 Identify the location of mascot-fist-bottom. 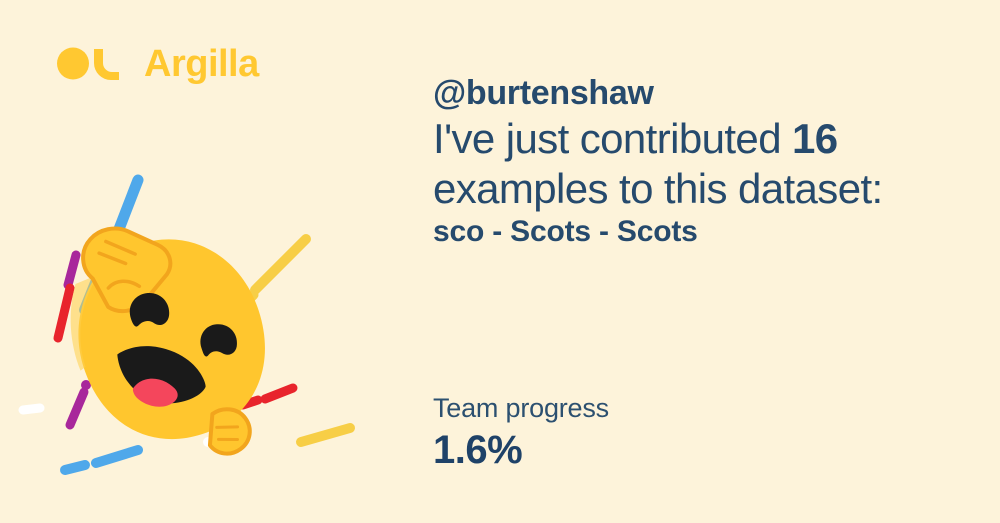
(229, 431).